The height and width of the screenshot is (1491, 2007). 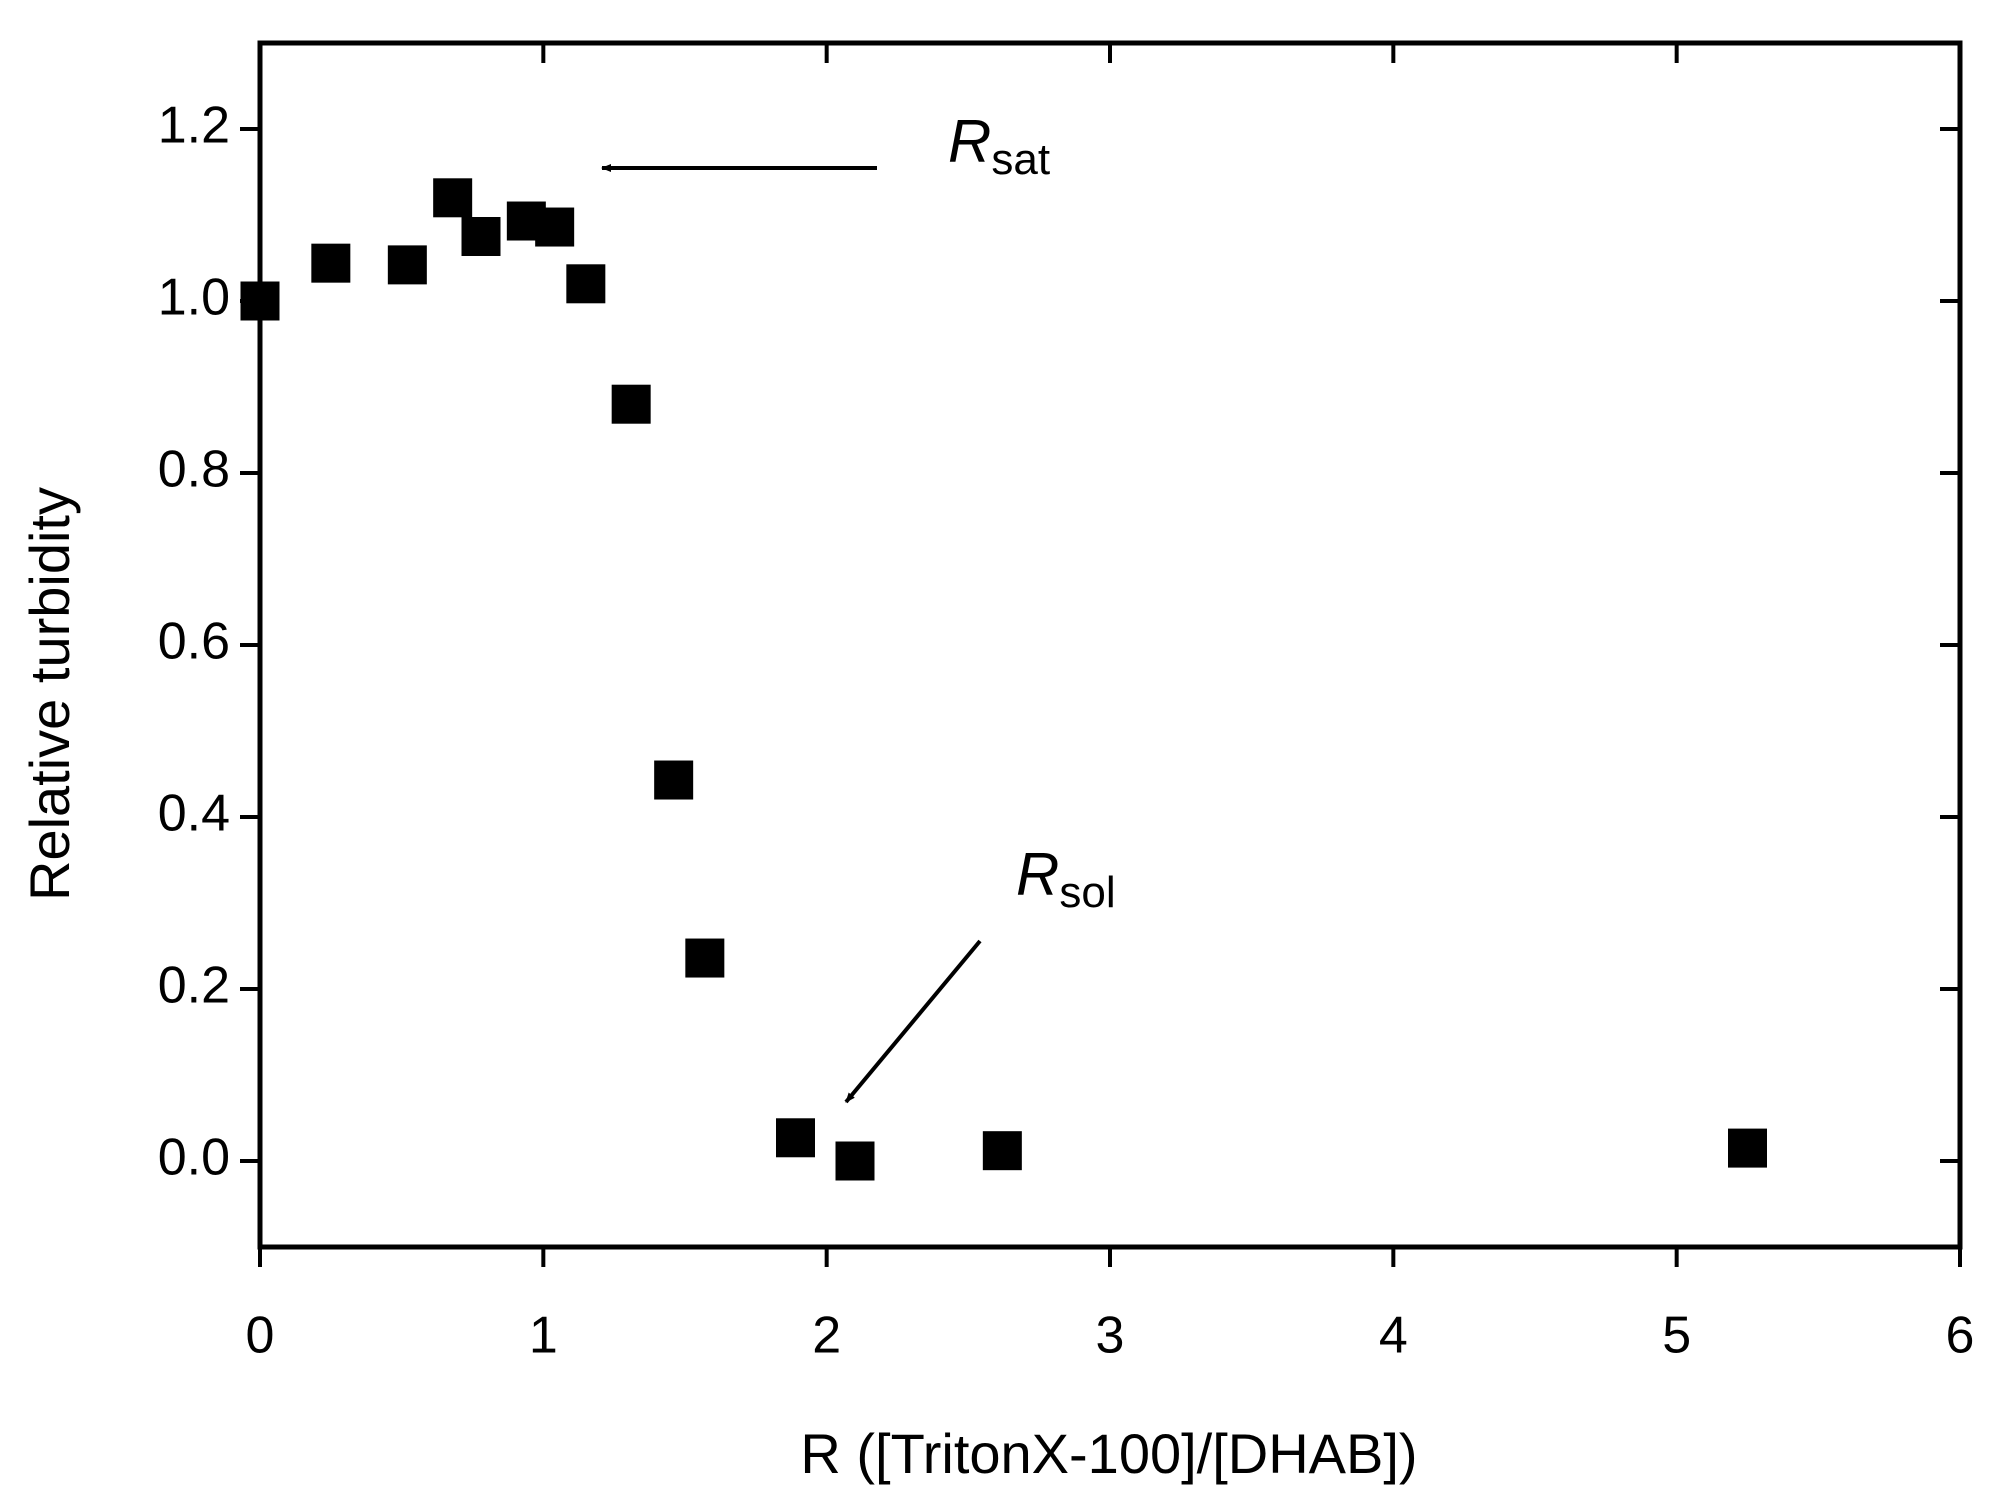 What do you see at coordinates (1108, 1453) in the screenshot?
I see `x-axis-label: R ([TritonX-100]/[DHAB])` at bounding box center [1108, 1453].